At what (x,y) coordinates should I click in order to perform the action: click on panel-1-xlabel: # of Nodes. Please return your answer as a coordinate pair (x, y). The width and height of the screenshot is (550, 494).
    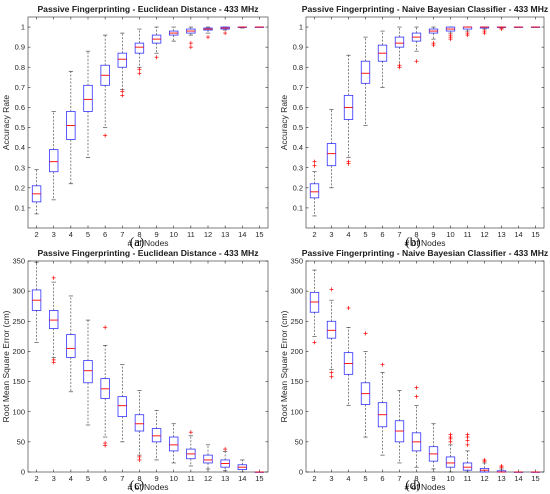
    Looking at the image, I should click on (147, 243).